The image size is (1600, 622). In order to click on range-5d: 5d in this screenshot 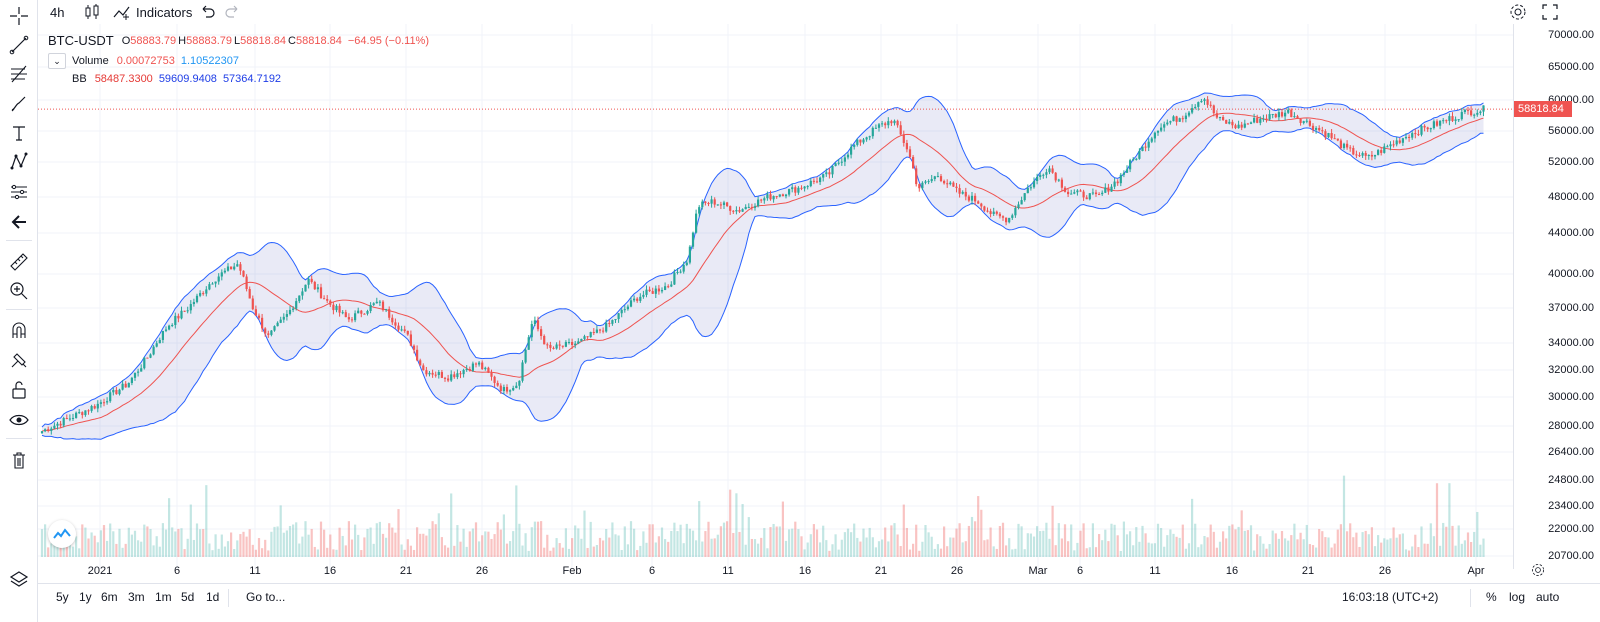, I will do `click(188, 597)`.